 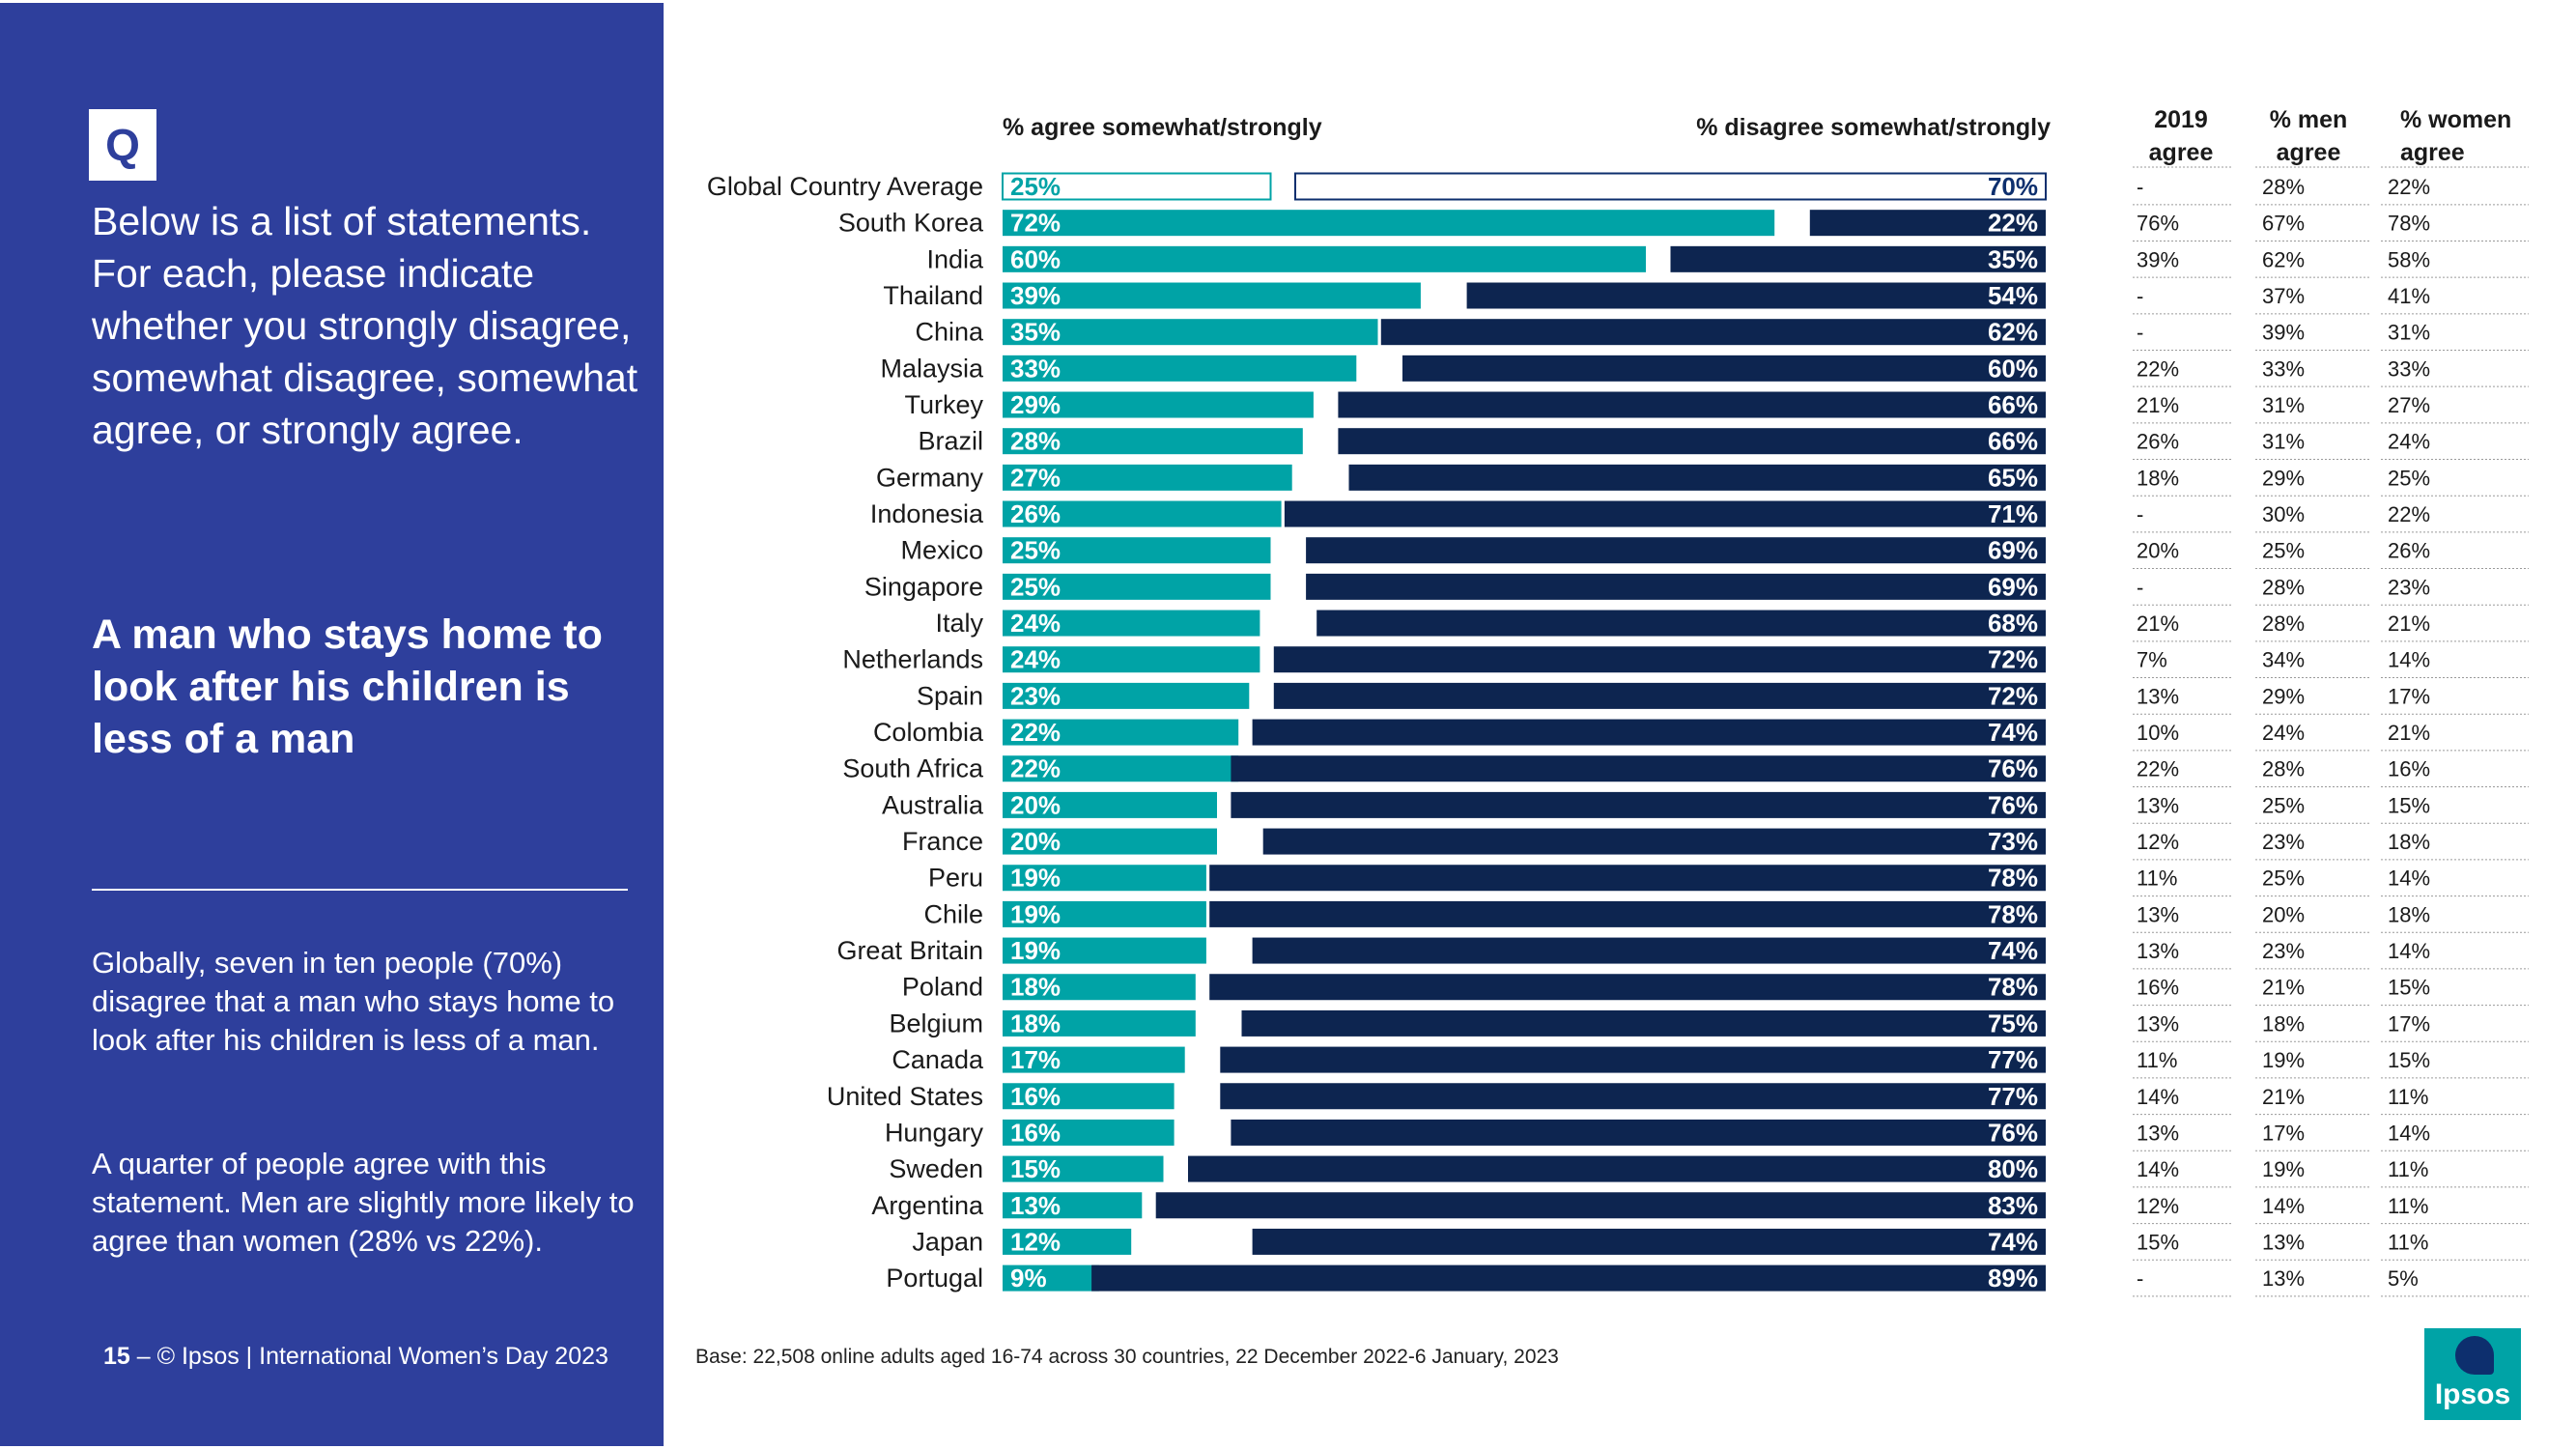 What do you see at coordinates (2309, 152) in the screenshot?
I see `header-men-line2: agree` at bounding box center [2309, 152].